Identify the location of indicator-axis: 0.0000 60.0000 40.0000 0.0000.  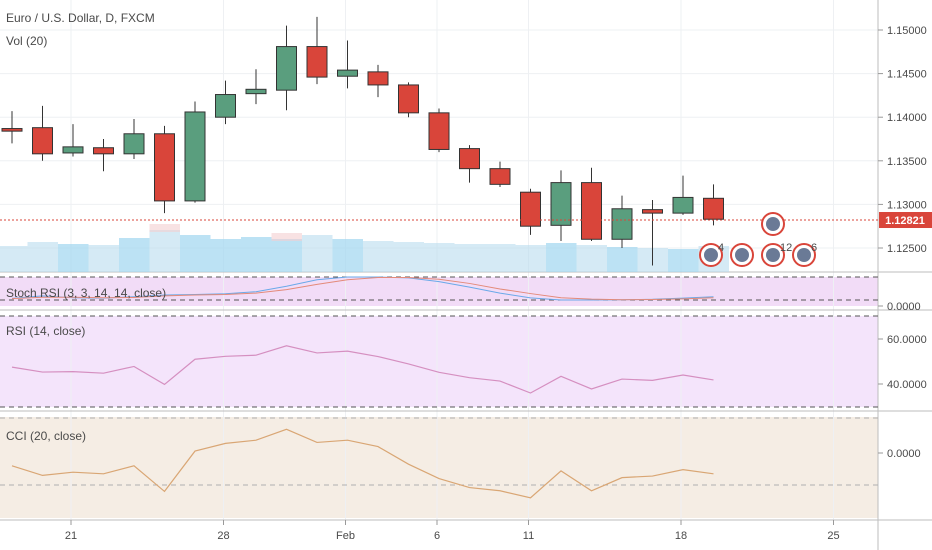
(902, 380).